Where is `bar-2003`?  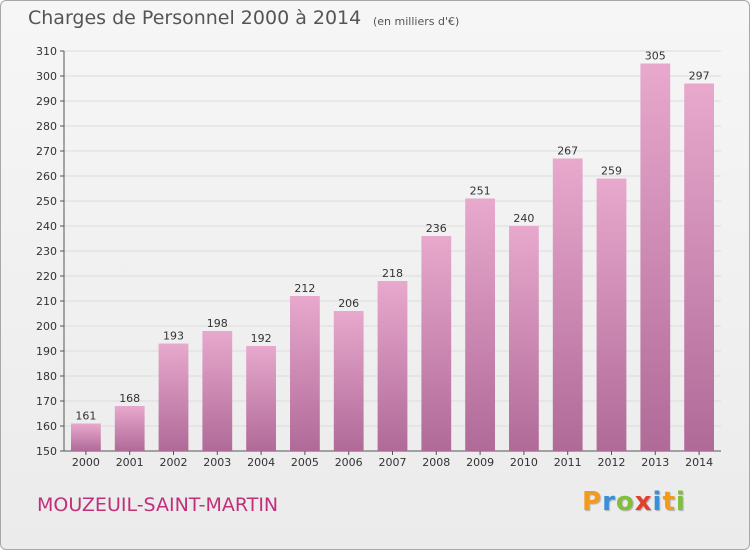 bar-2003 is located at coordinates (217, 391).